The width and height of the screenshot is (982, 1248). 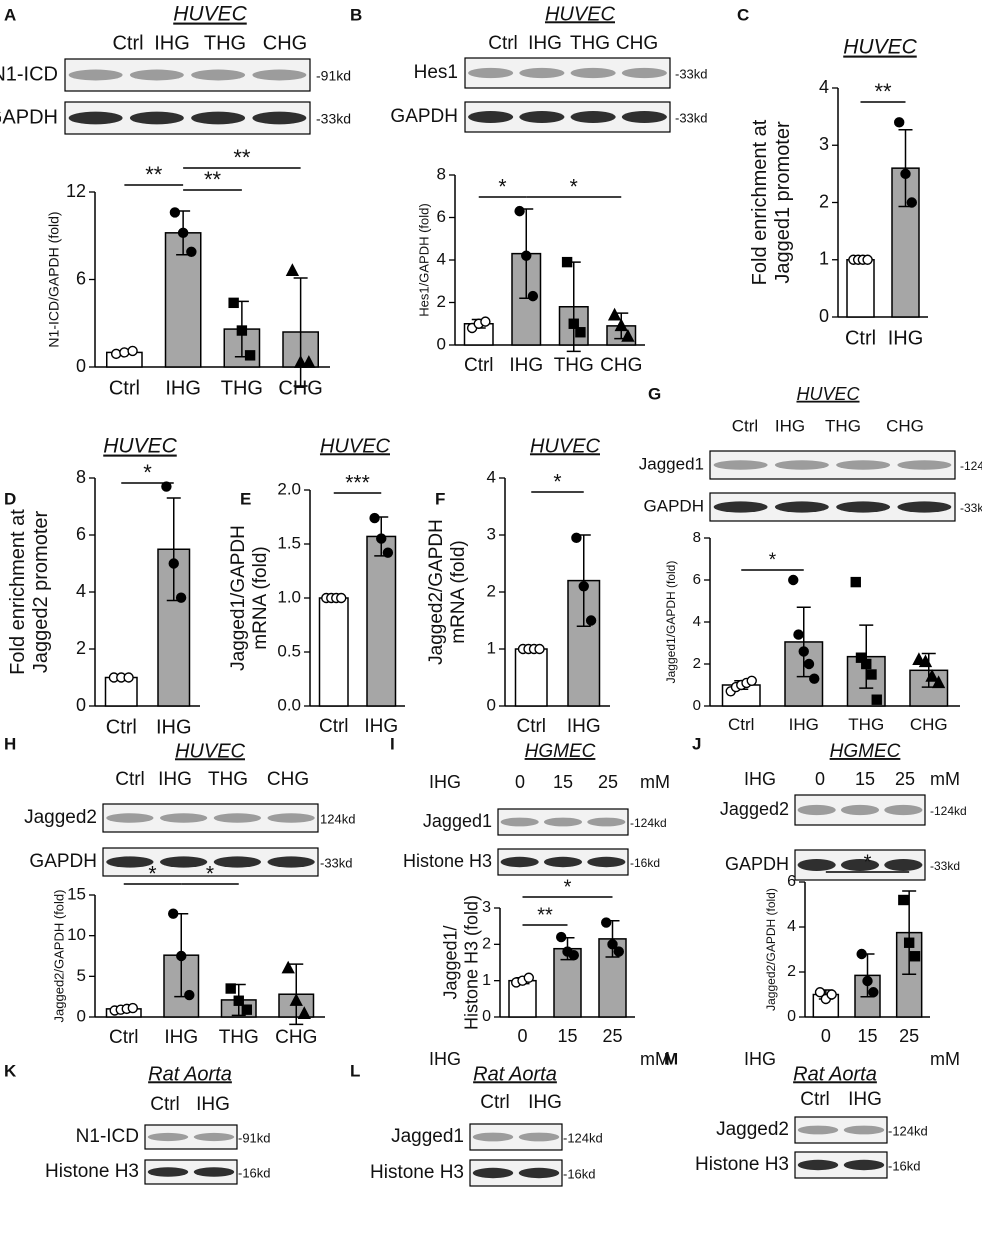 What do you see at coordinates (654, 393) in the screenshot?
I see `panel-letter: G` at bounding box center [654, 393].